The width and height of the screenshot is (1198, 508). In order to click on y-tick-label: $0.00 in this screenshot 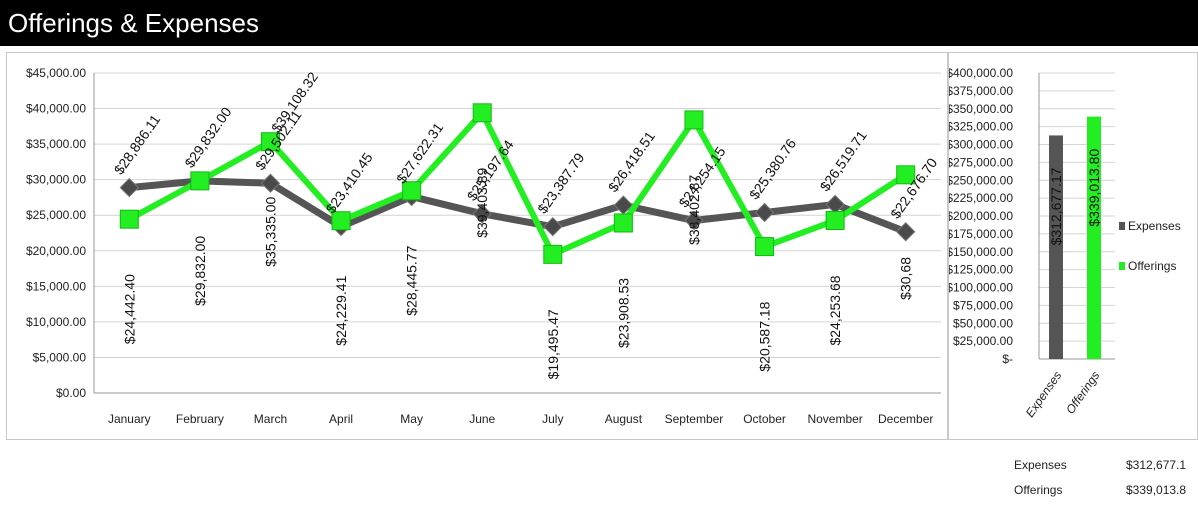, I will do `click(71, 393)`.